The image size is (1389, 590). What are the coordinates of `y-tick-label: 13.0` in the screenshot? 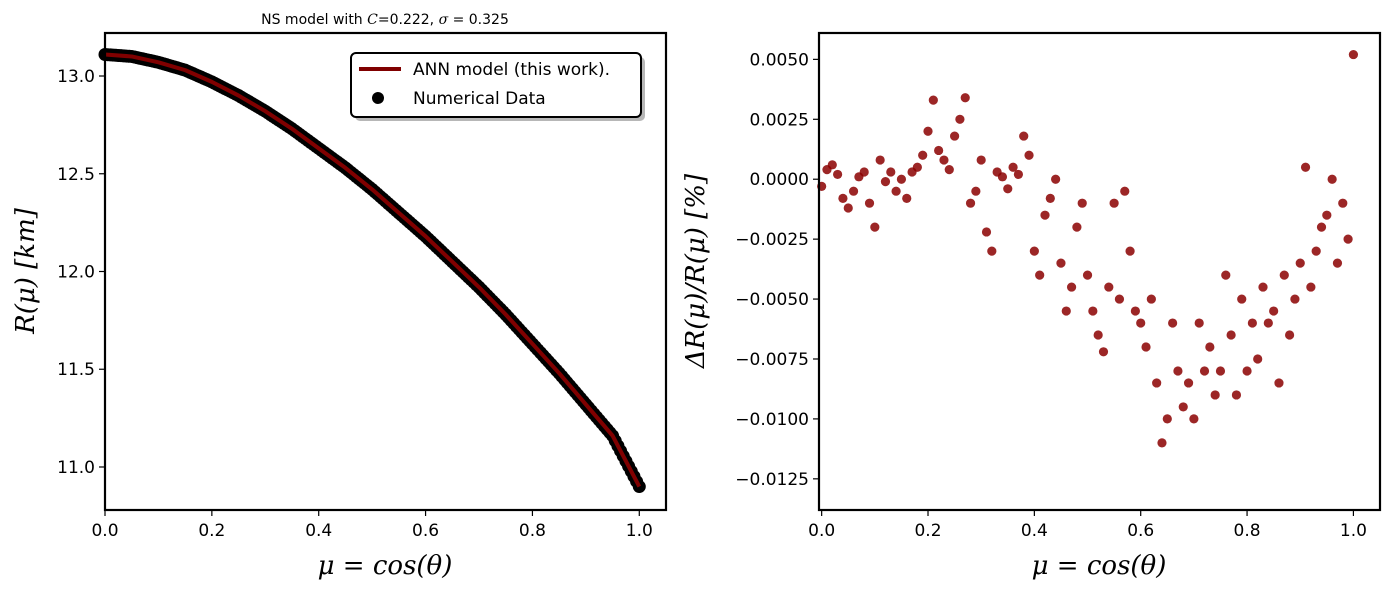 It's located at (76, 77).